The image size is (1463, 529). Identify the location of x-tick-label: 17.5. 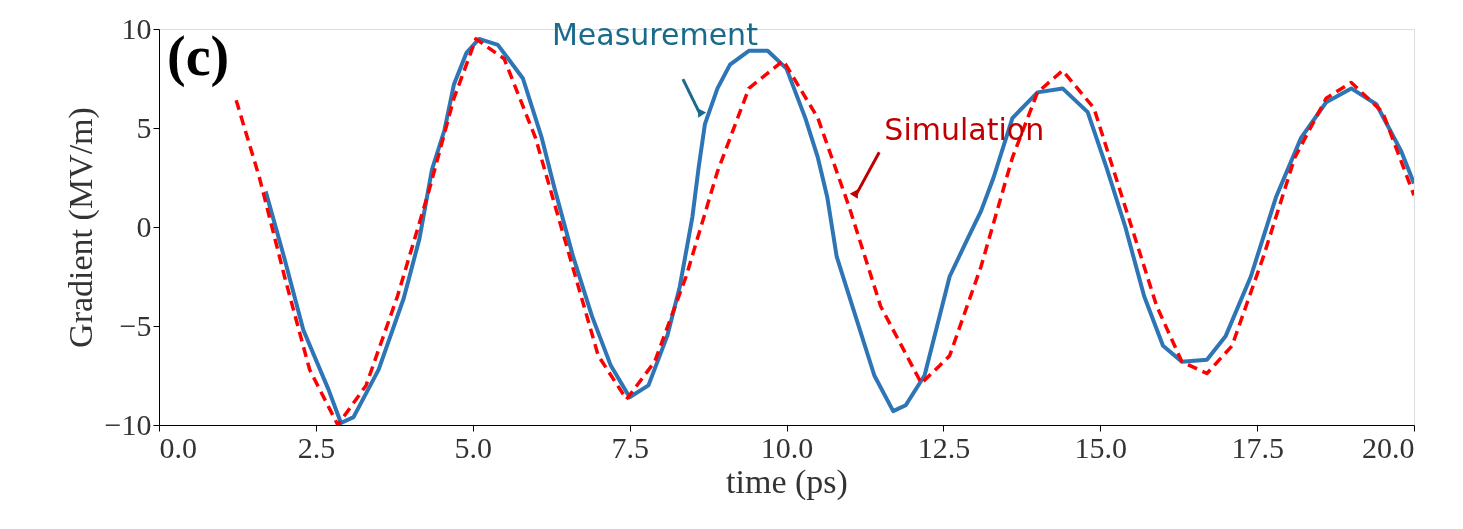
(1257, 447).